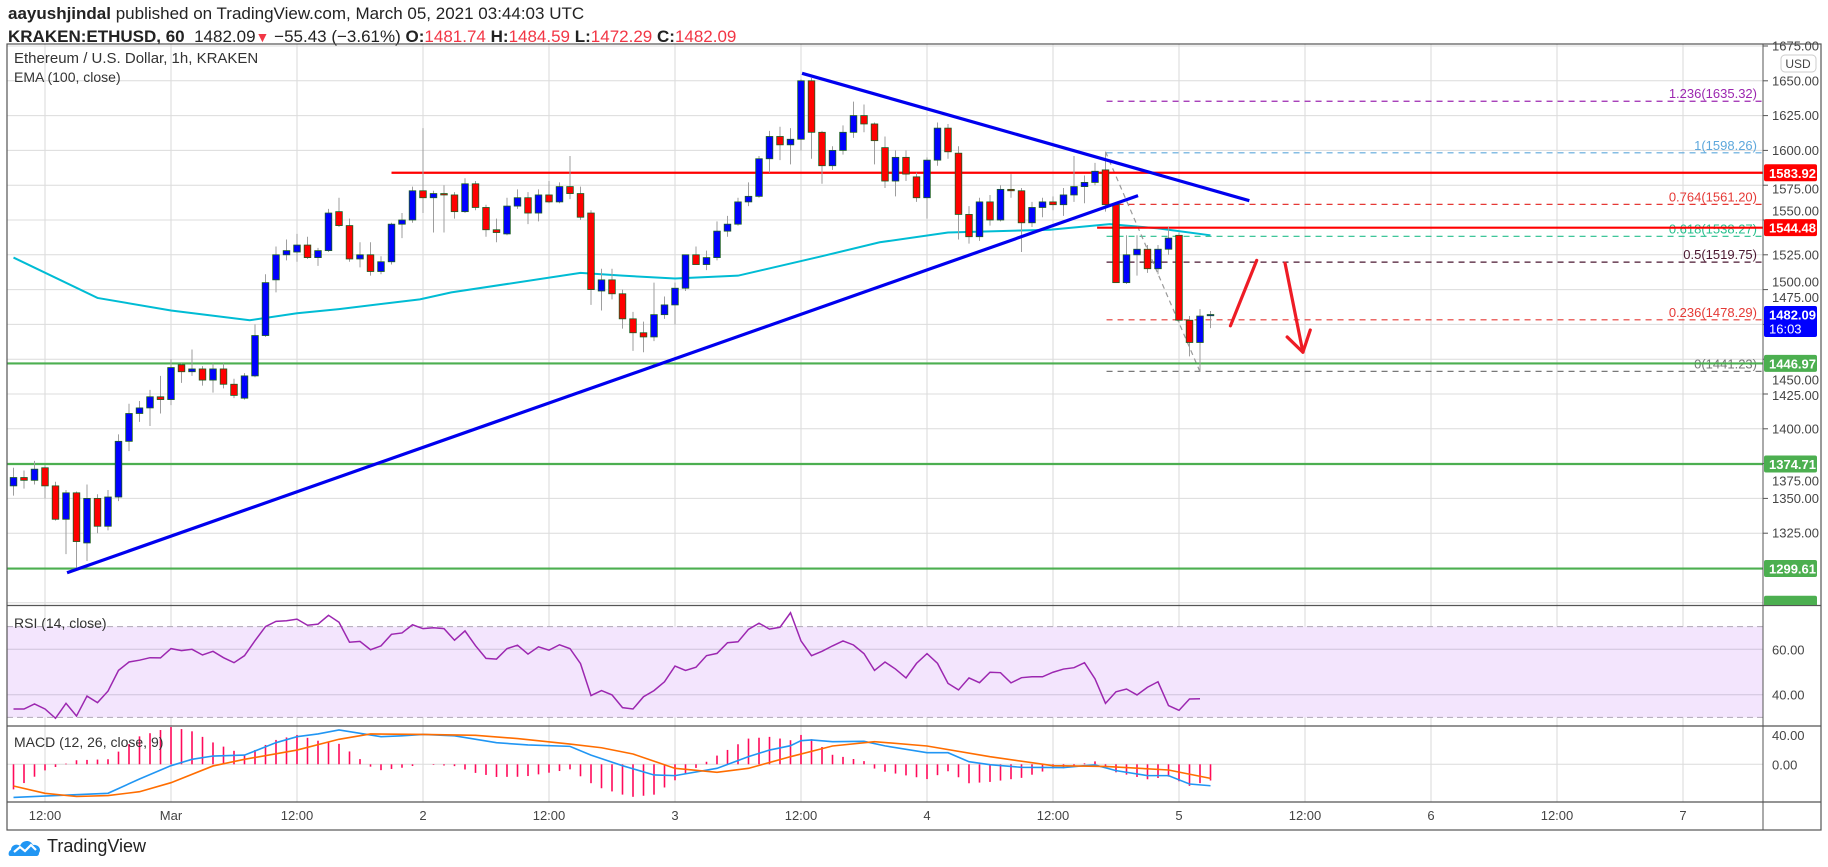 This screenshot has height=867, width=1828. Describe the element at coordinates (607, 665) in the screenshot. I see `rsi-line` at that location.